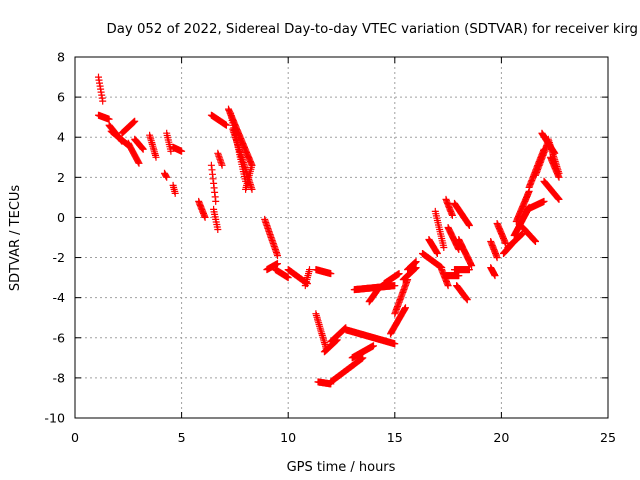  I want to click on x-axis-label: GPS time / hours, so click(341, 467).